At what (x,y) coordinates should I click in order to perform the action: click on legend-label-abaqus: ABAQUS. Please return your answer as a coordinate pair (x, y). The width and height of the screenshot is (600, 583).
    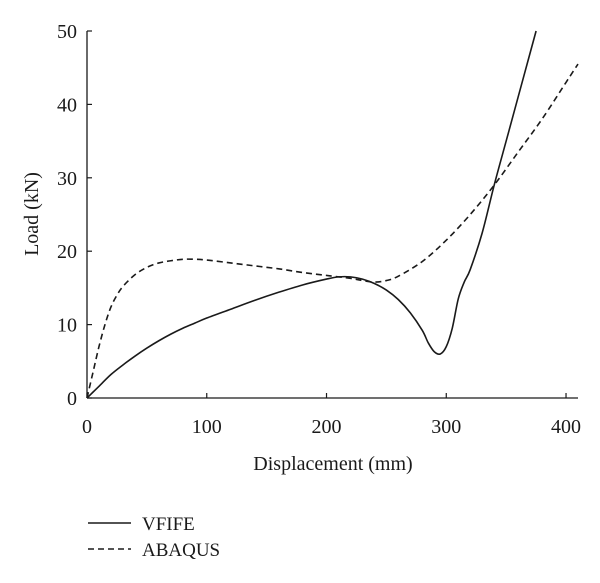
    Looking at the image, I should click on (181, 550).